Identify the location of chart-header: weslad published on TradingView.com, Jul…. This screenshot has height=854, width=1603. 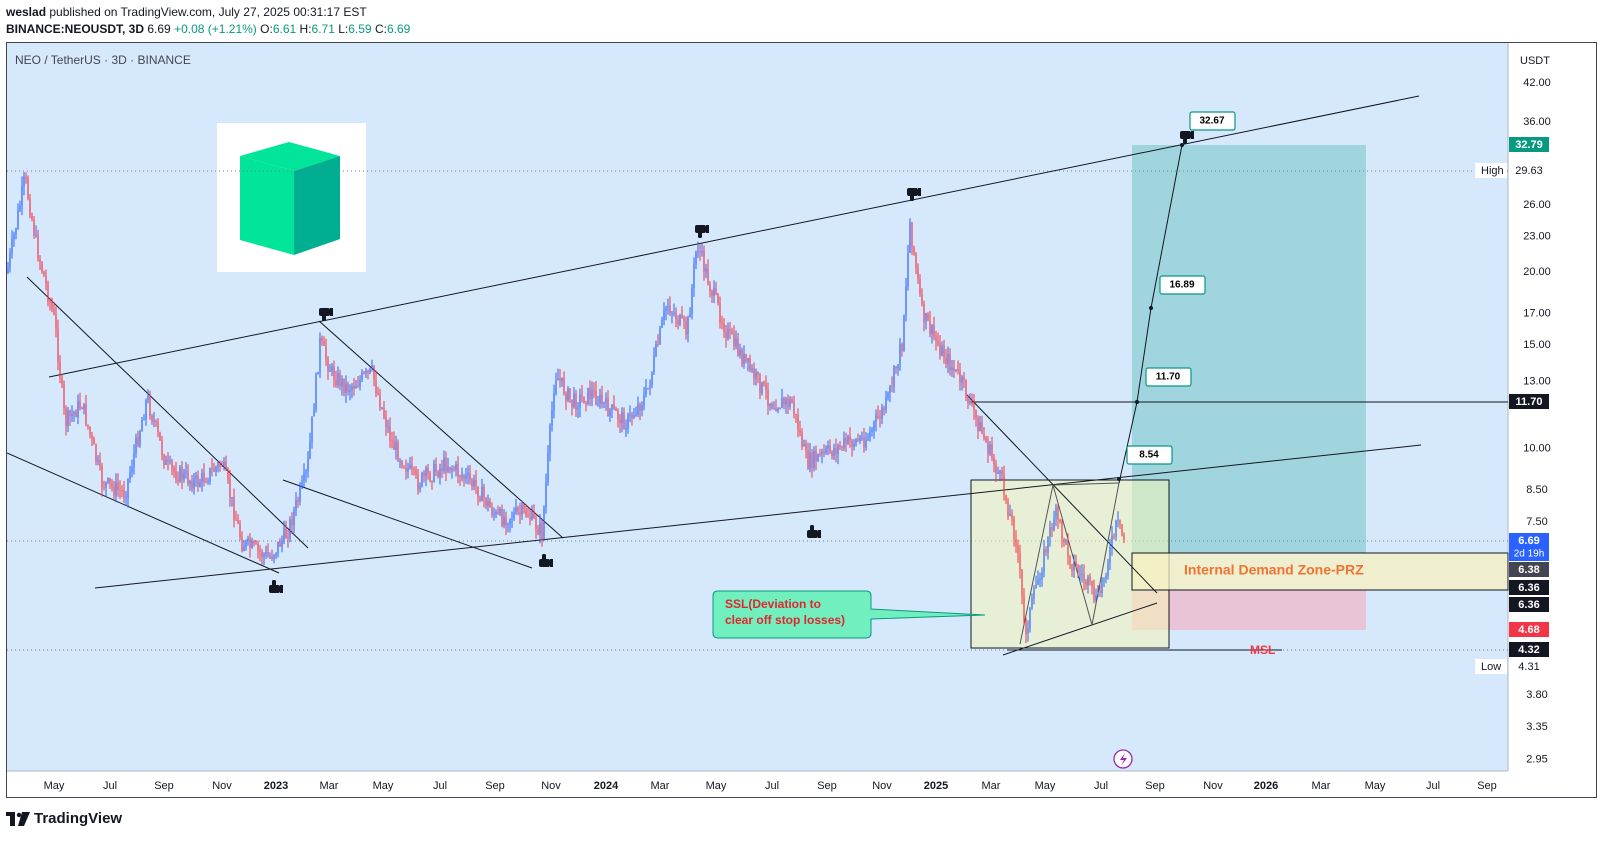
(801, 21).